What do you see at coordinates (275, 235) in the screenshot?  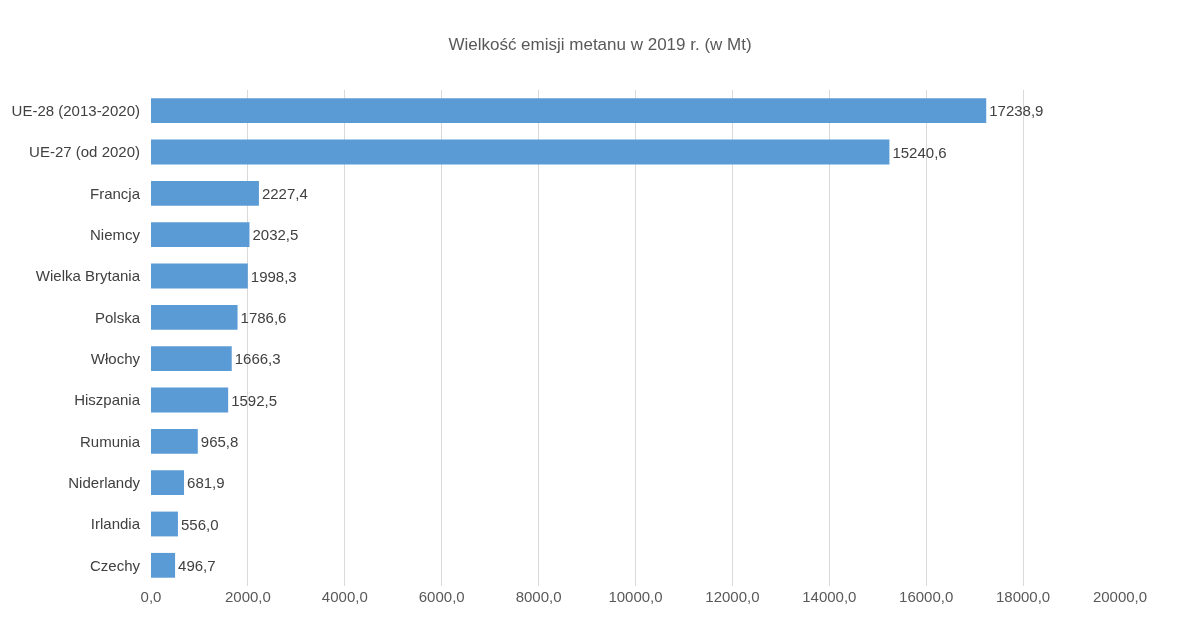 I see `data-label: 2032,5` at bounding box center [275, 235].